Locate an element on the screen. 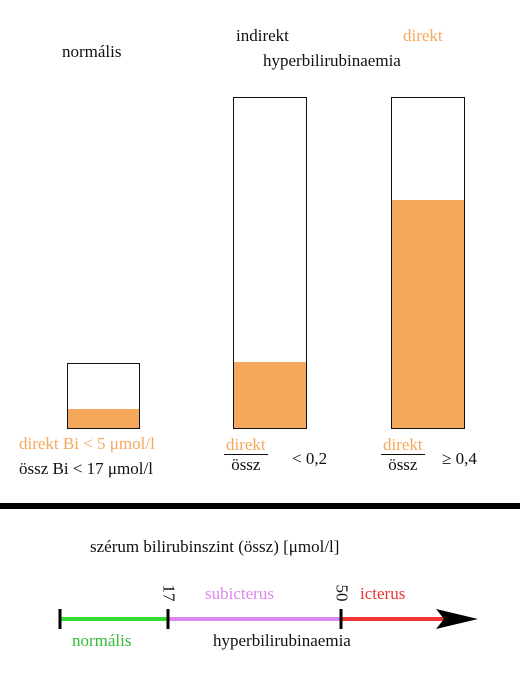 This screenshot has width=520, height=682. tick-17-label: 17 is located at coordinates (169, 593).